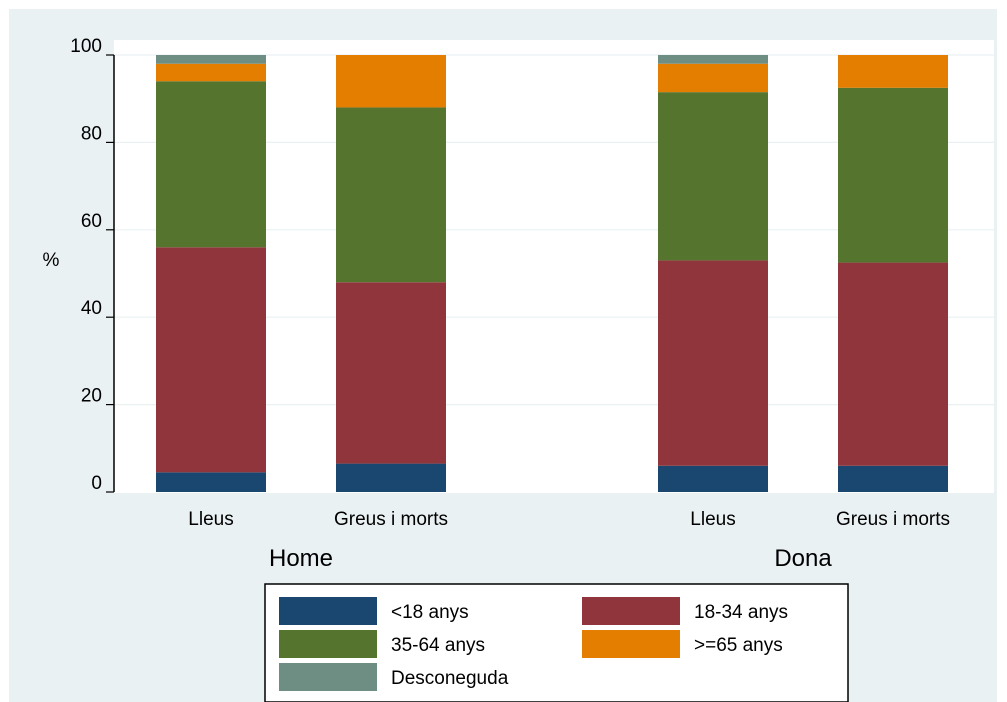 The height and width of the screenshot is (702, 1007). What do you see at coordinates (91, 133) in the screenshot?
I see `y-tick-label: 80` at bounding box center [91, 133].